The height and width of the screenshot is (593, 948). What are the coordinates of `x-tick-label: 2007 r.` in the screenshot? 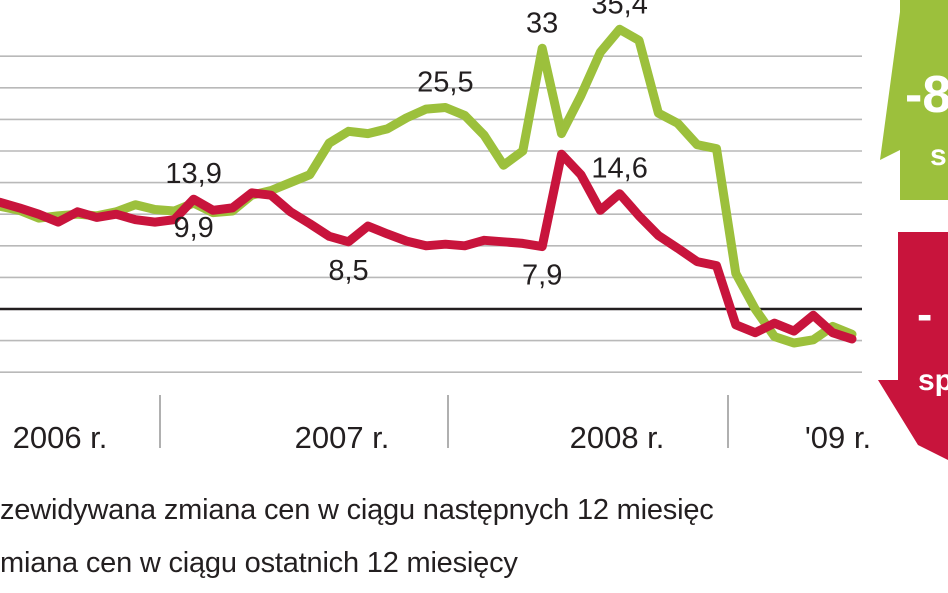 It's located at (342, 437).